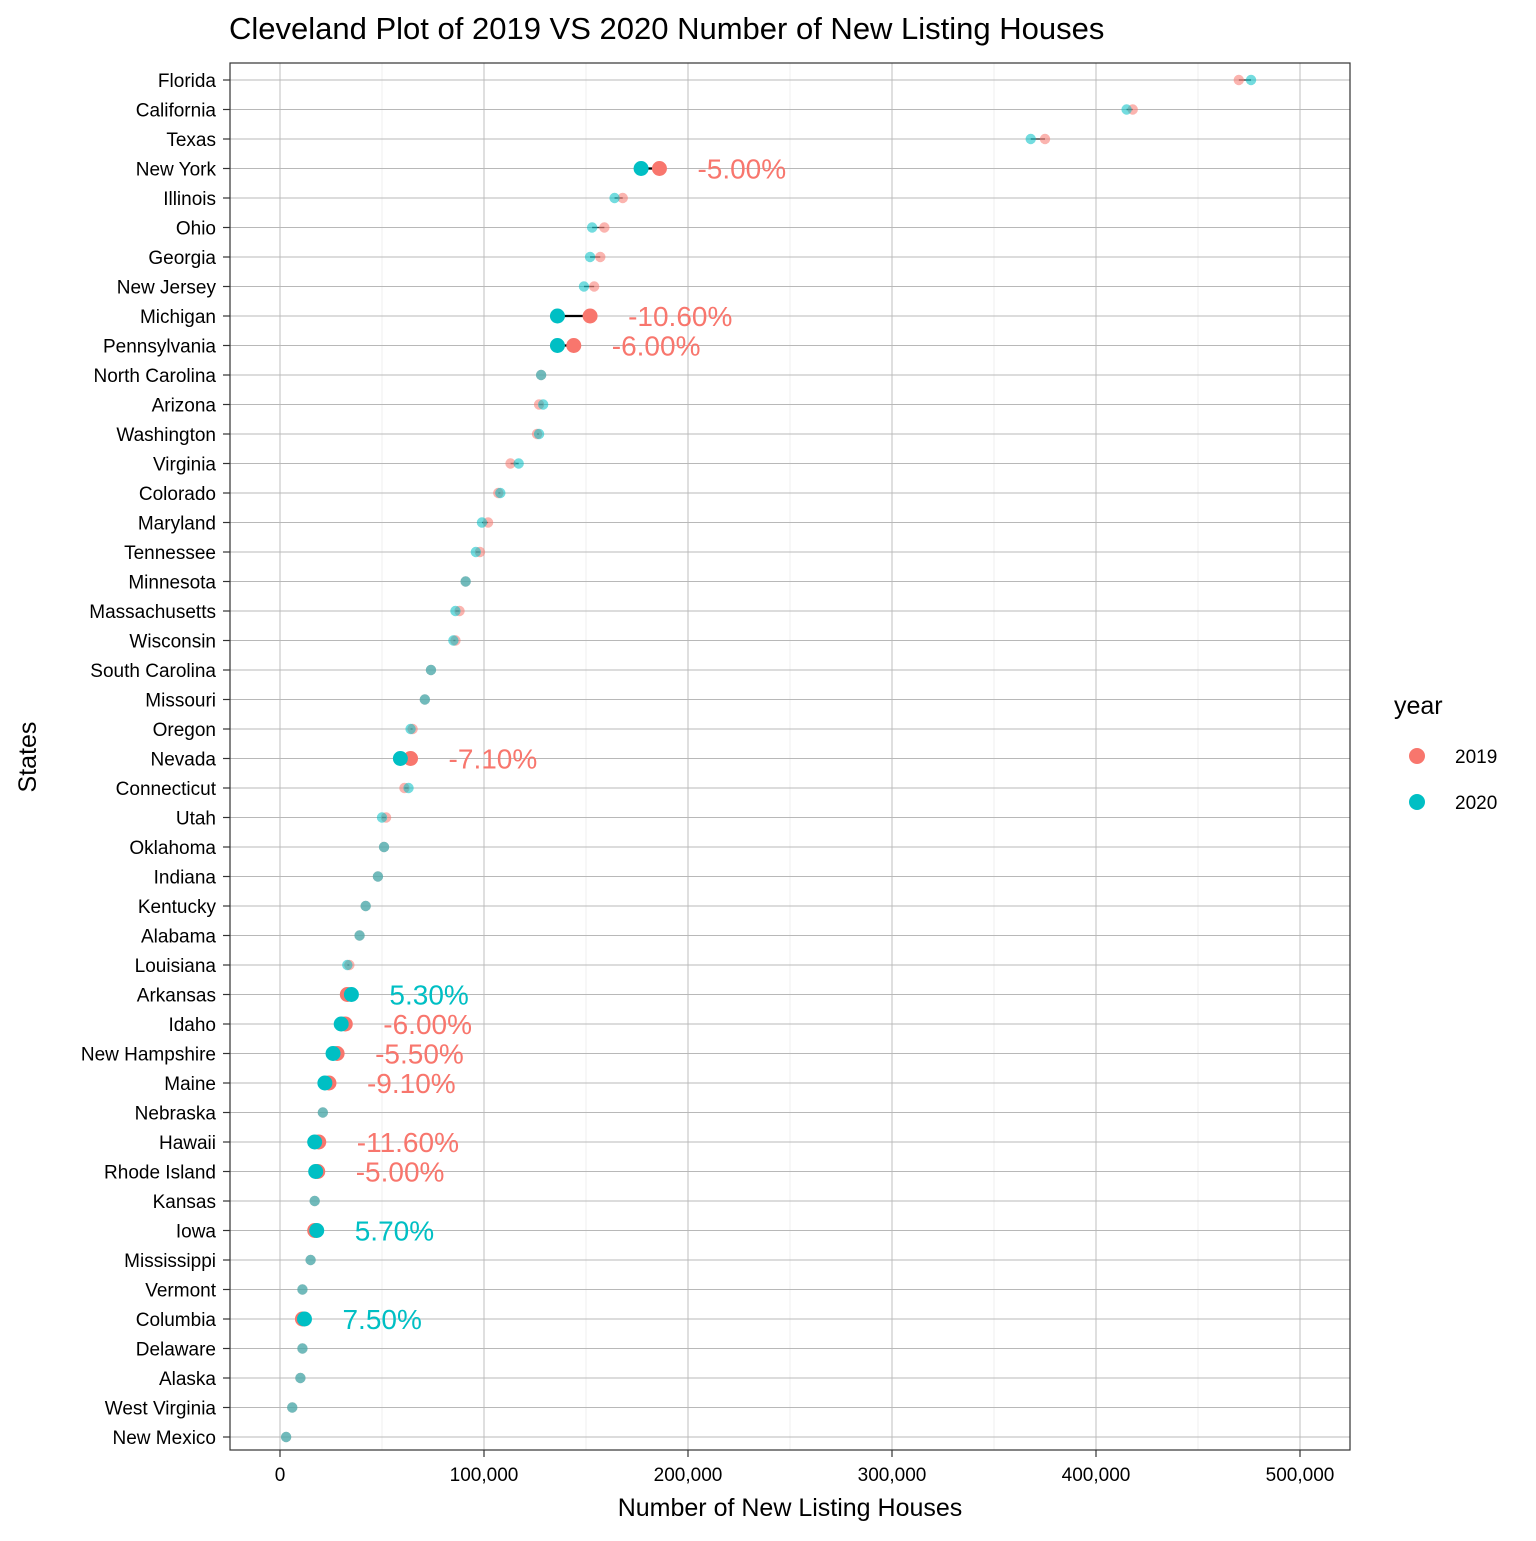  Describe the element at coordinates (177, 494) in the screenshot. I see `y-tick-label: Colorado` at that location.